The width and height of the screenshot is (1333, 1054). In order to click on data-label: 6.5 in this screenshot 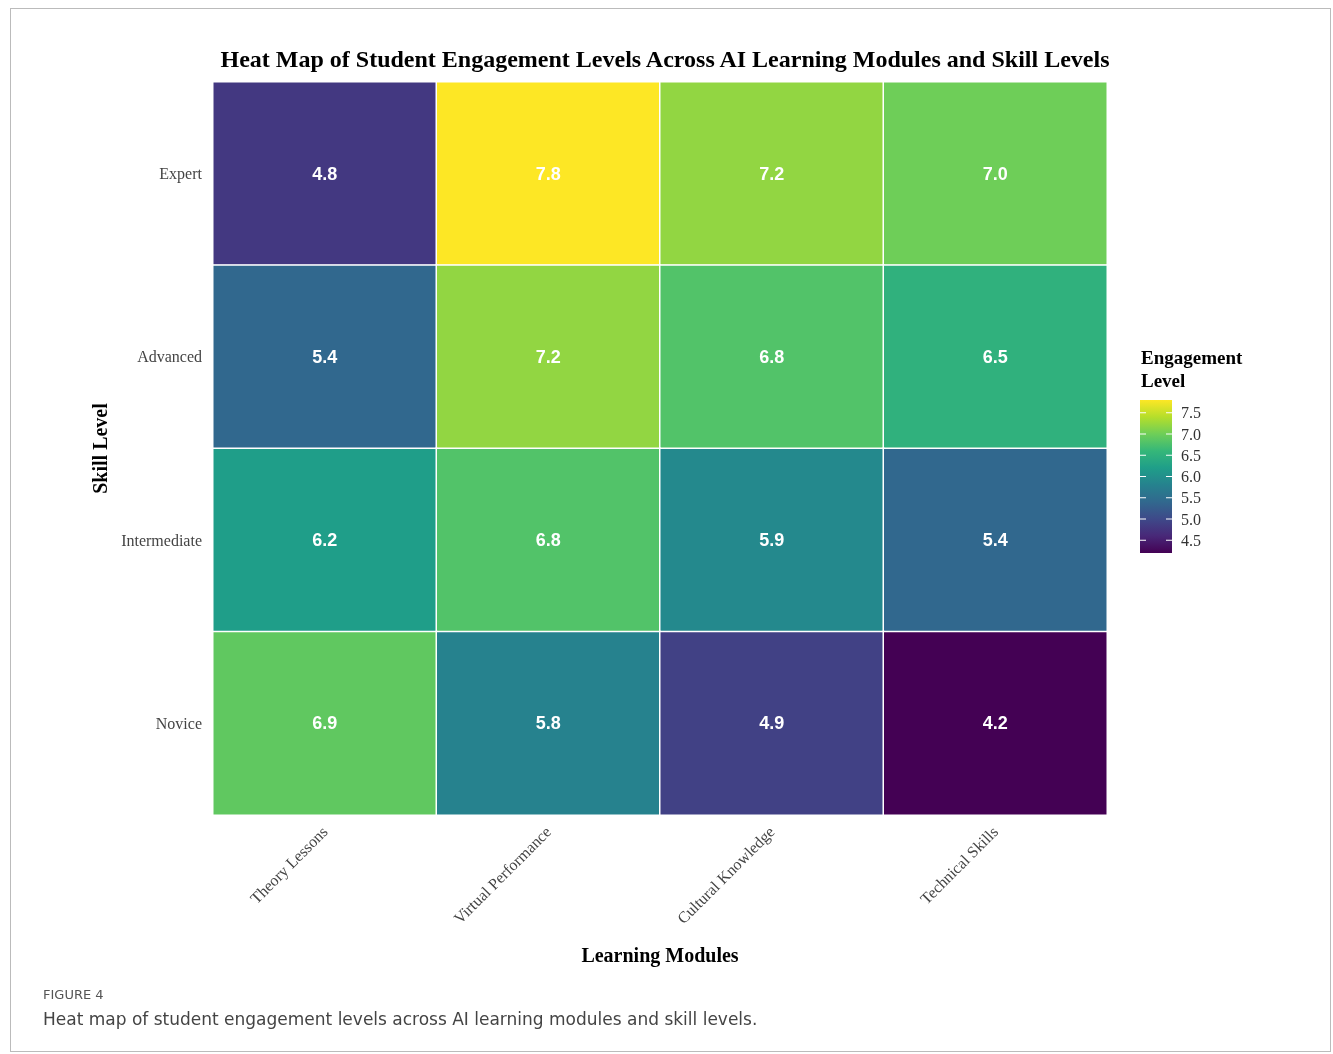, I will do `click(995, 356)`.